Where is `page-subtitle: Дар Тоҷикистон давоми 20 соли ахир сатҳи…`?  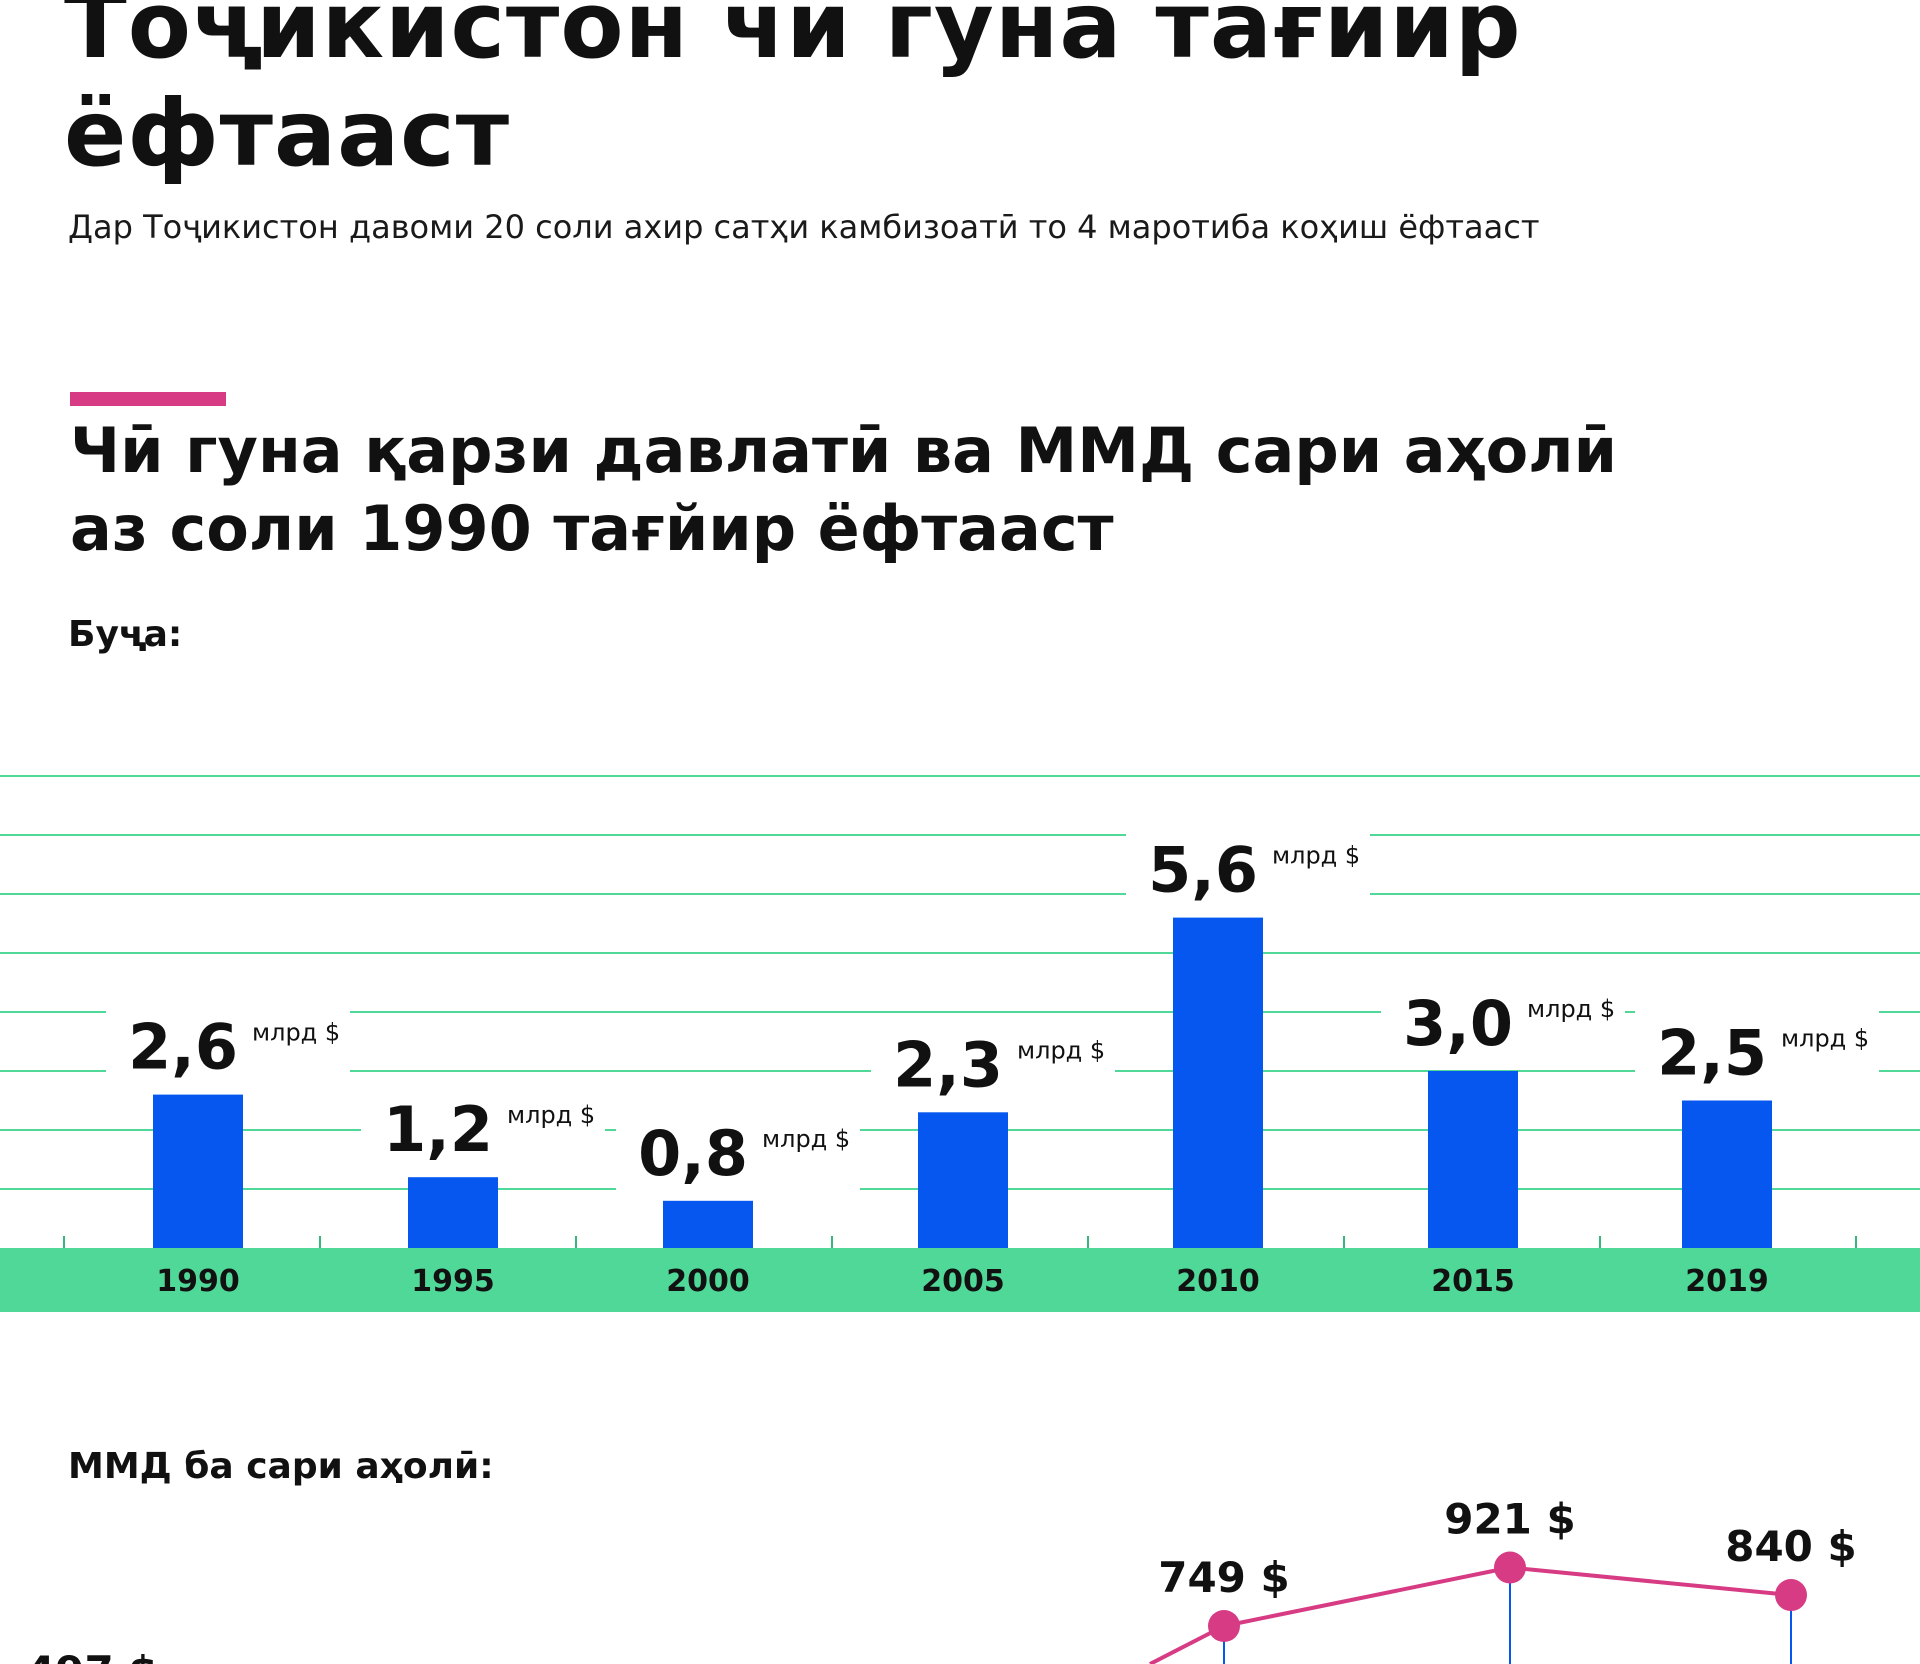
page-subtitle: Дар Тоҷикистон давоми 20 соли ахир сатҳи… is located at coordinates (804, 227).